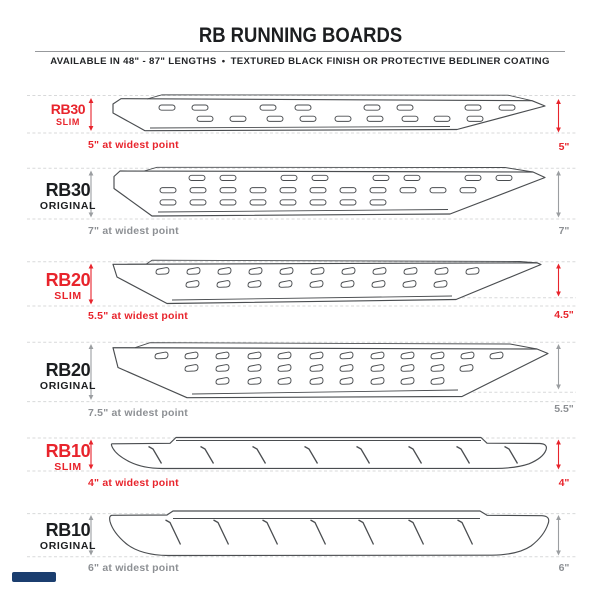 This screenshot has height=600, width=600. I want to click on partial-brand-logo, so click(34, 577).